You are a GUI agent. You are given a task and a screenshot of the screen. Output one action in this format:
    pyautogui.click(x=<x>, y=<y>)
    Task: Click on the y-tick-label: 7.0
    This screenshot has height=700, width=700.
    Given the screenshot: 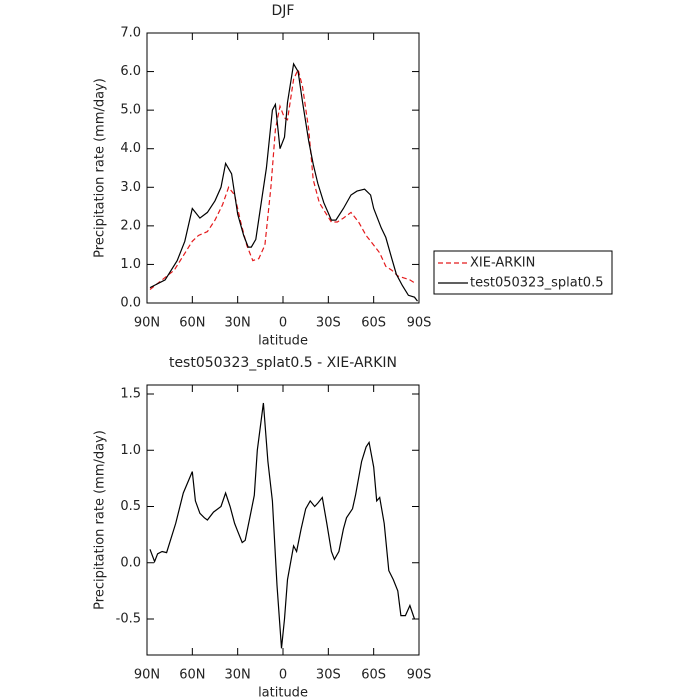 What is the action you would take?
    pyautogui.click(x=130, y=33)
    